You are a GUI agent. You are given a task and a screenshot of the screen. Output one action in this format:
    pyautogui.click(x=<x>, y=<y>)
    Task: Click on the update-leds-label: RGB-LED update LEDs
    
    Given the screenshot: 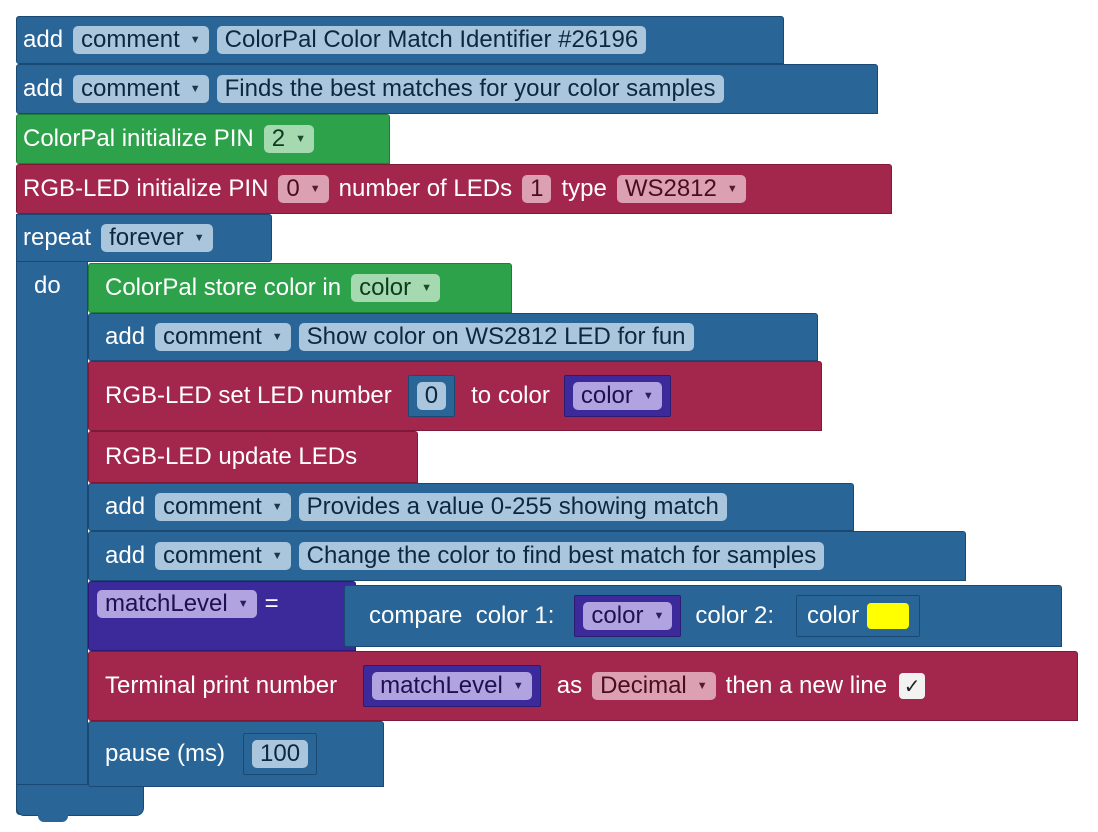 What is the action you would take?
    pyautogui.click(x=231, y=456)
    